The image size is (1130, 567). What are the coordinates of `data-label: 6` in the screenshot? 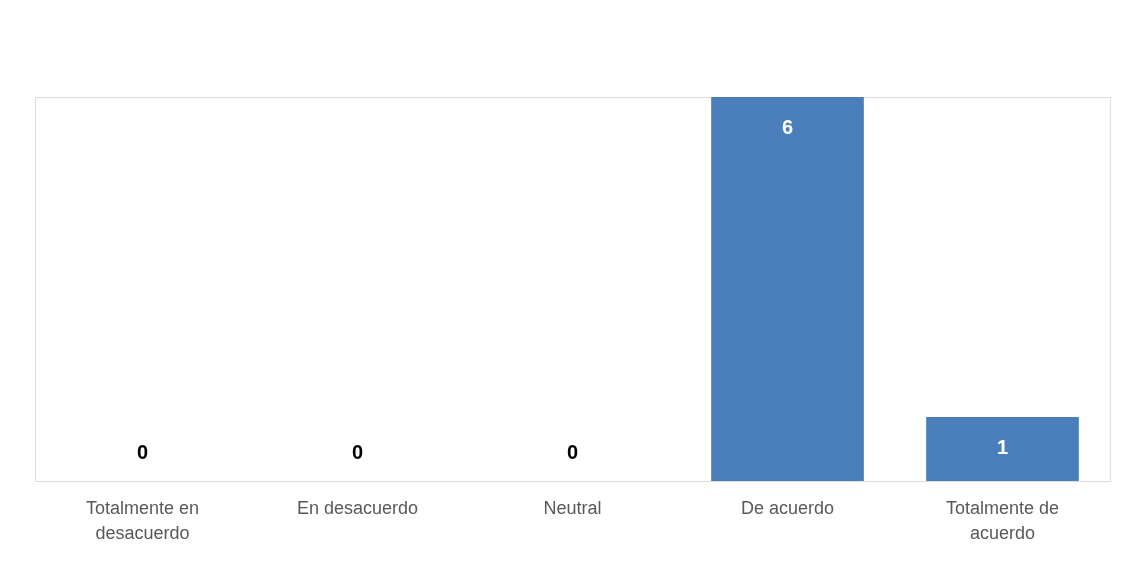 It's located at (787, 127).